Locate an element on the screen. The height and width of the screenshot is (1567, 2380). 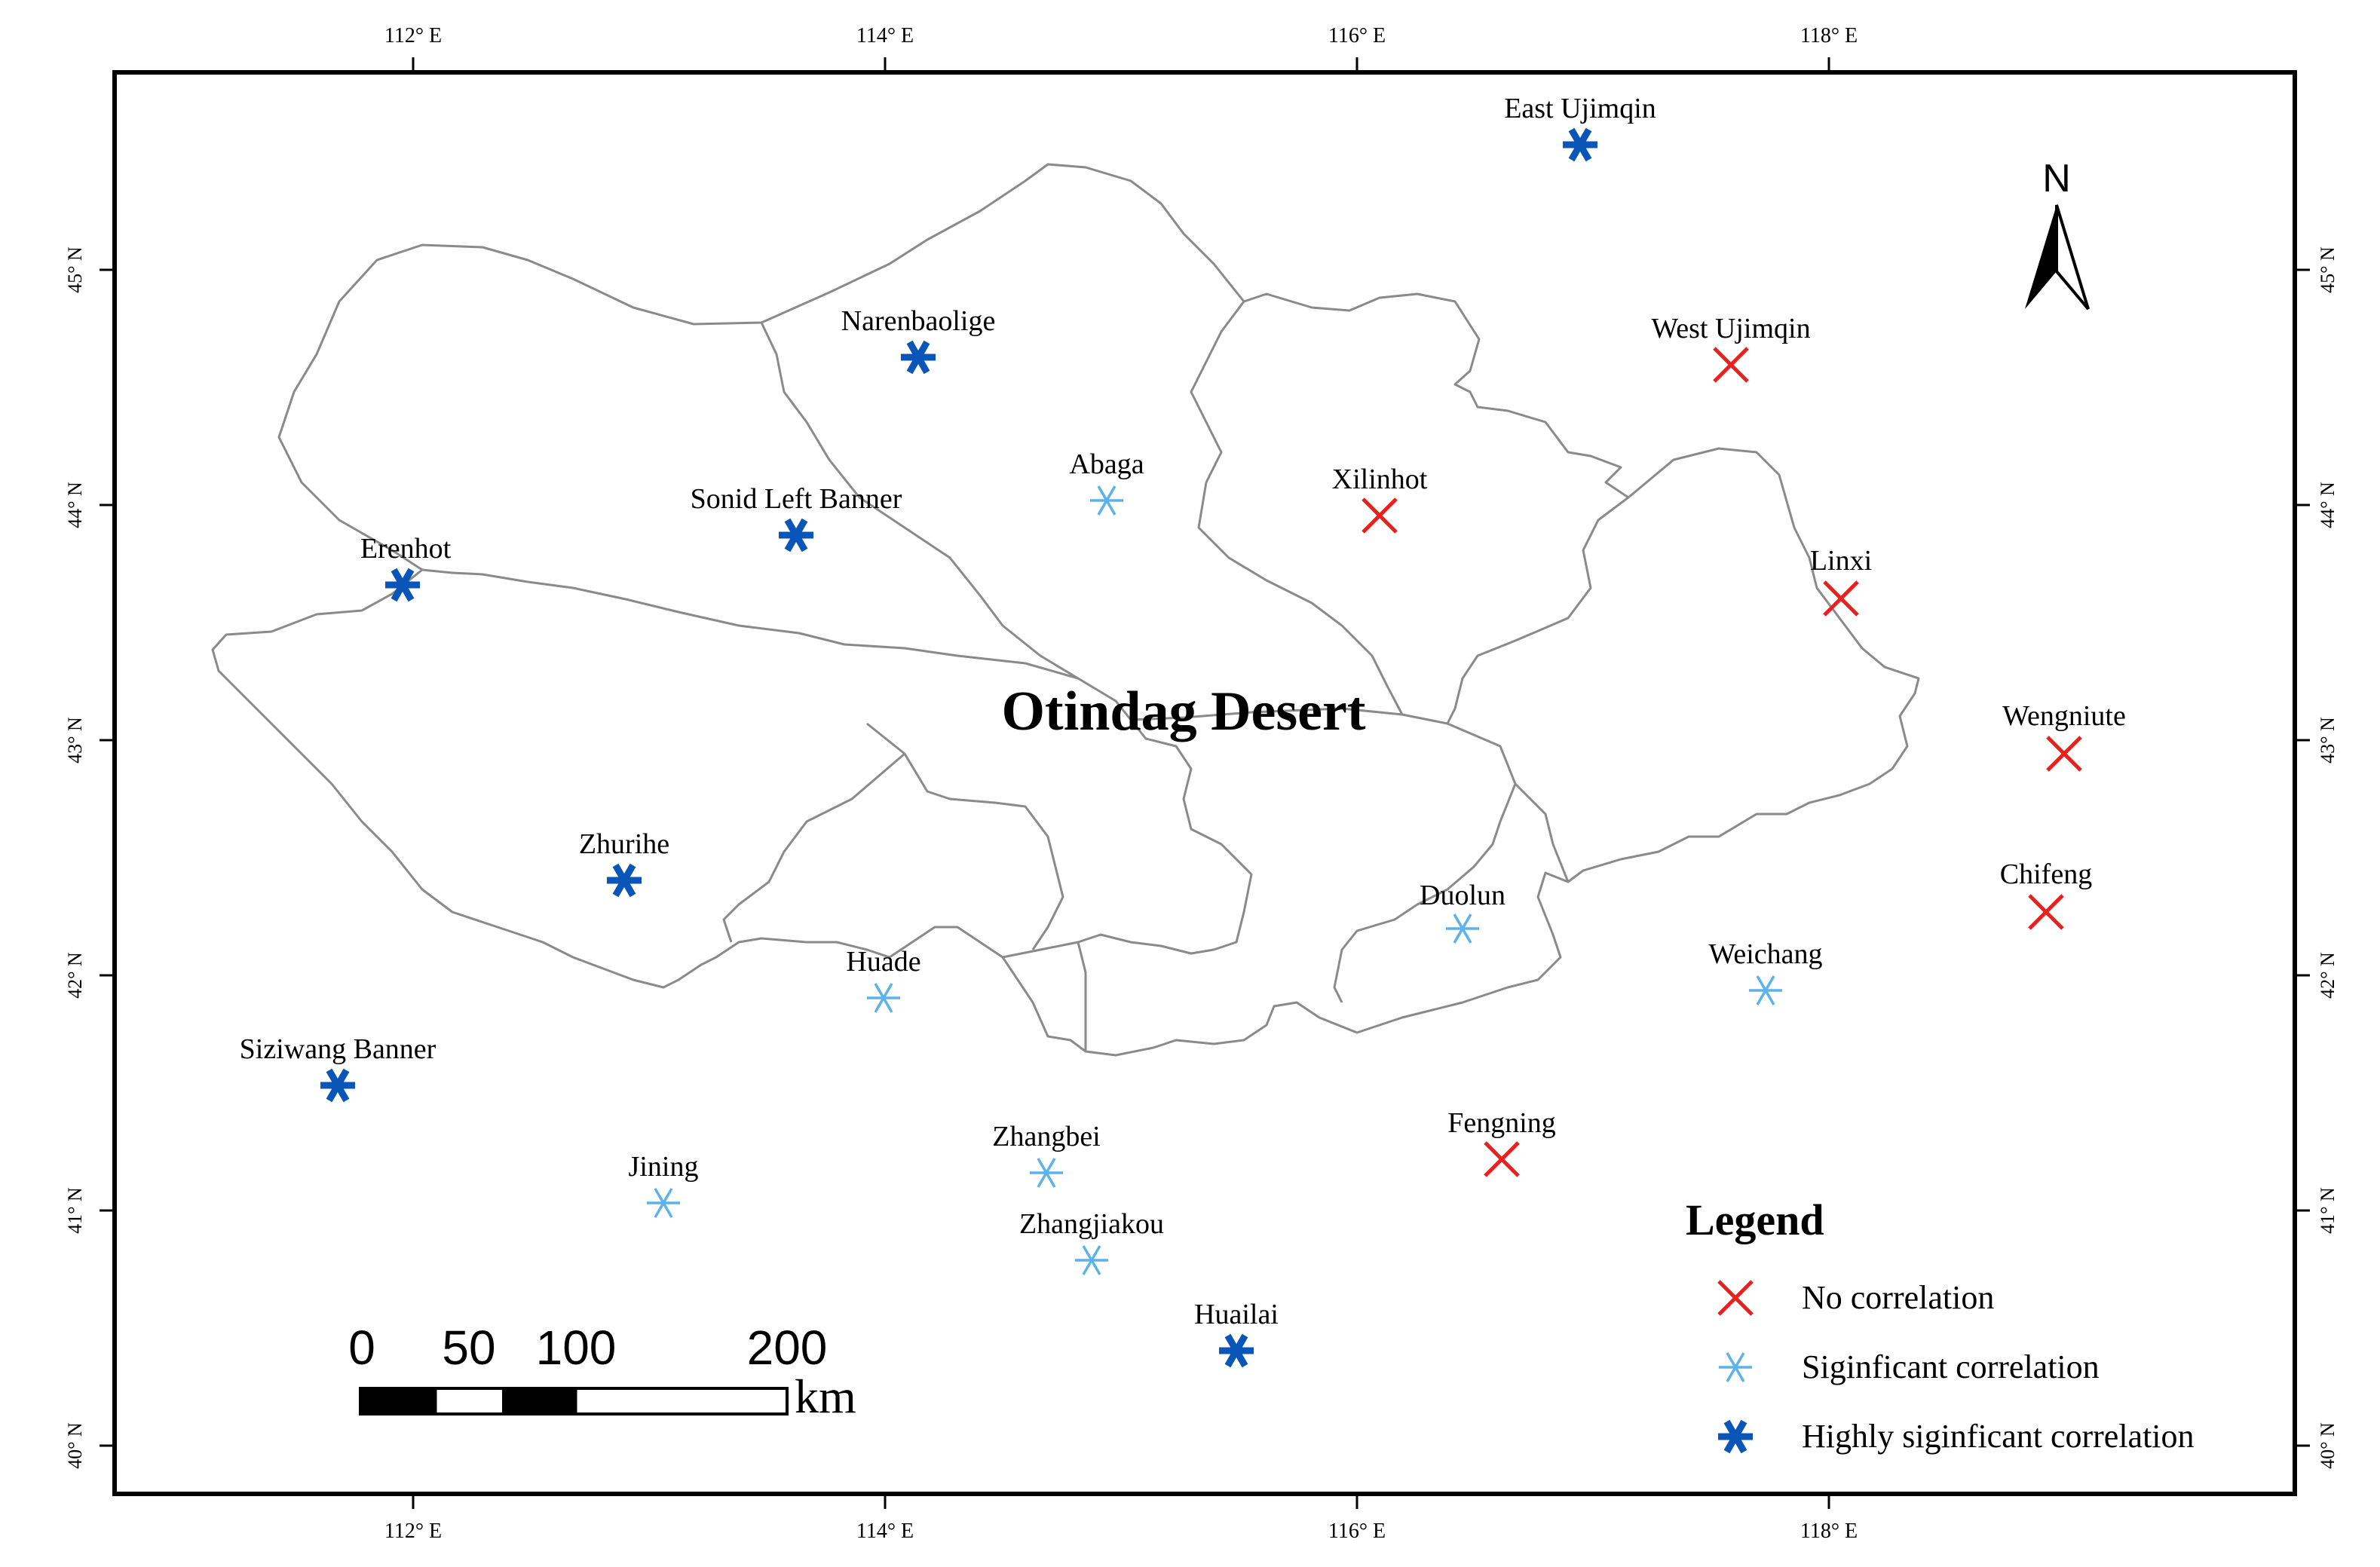
longitude-label-bottom: 114° E is located at coordinates (885, 1531).